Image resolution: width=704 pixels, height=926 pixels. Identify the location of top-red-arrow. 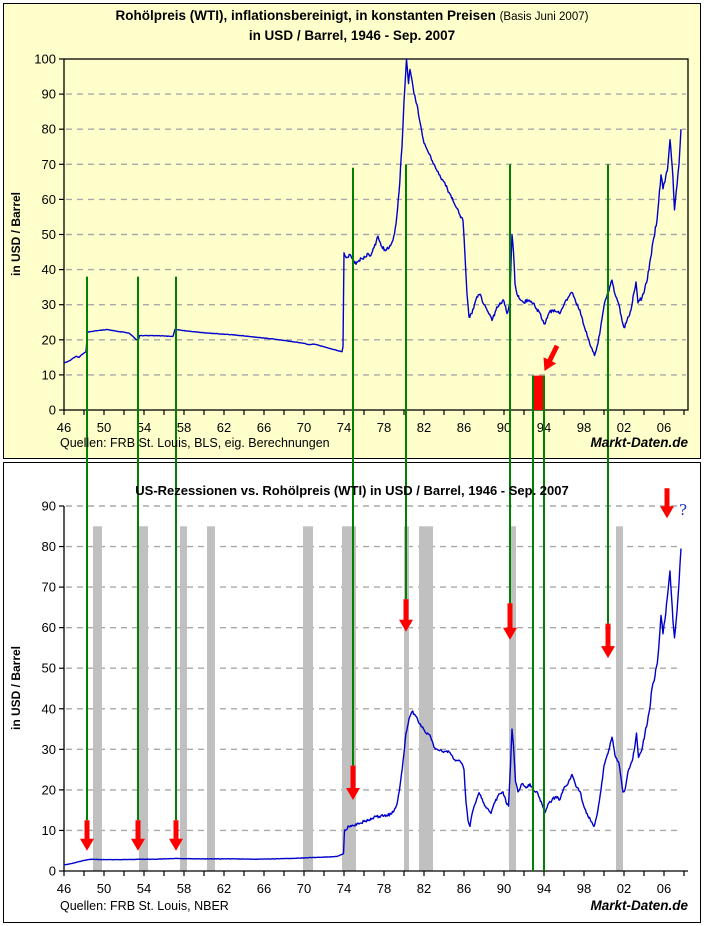
(551, 357).